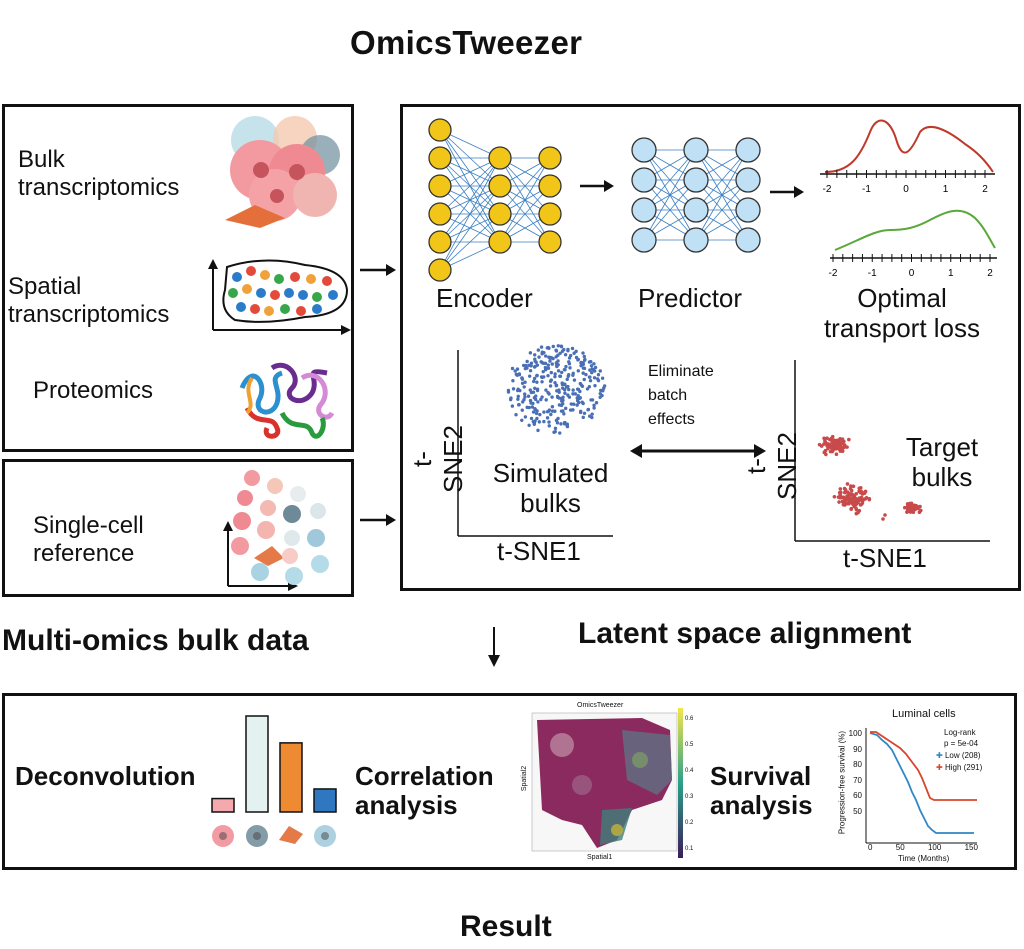  I want to click on tsne-right-ylabel: t-SNE2, so click(771, 466).